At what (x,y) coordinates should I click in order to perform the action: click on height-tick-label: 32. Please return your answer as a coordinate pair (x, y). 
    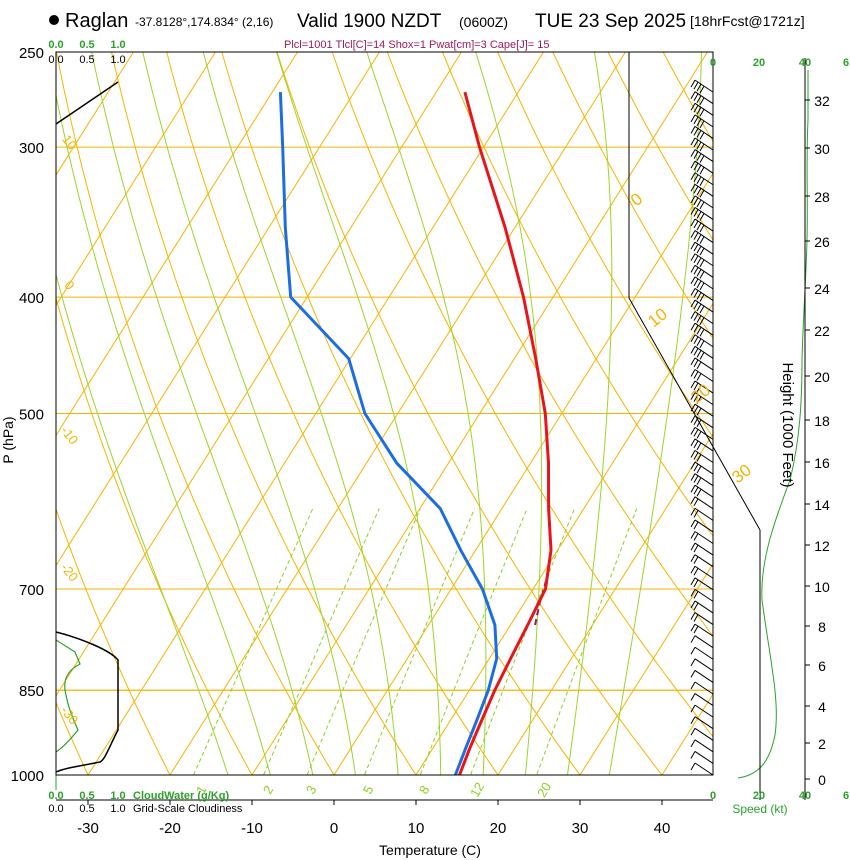
    Looking at the image, I should click on (822, 101).